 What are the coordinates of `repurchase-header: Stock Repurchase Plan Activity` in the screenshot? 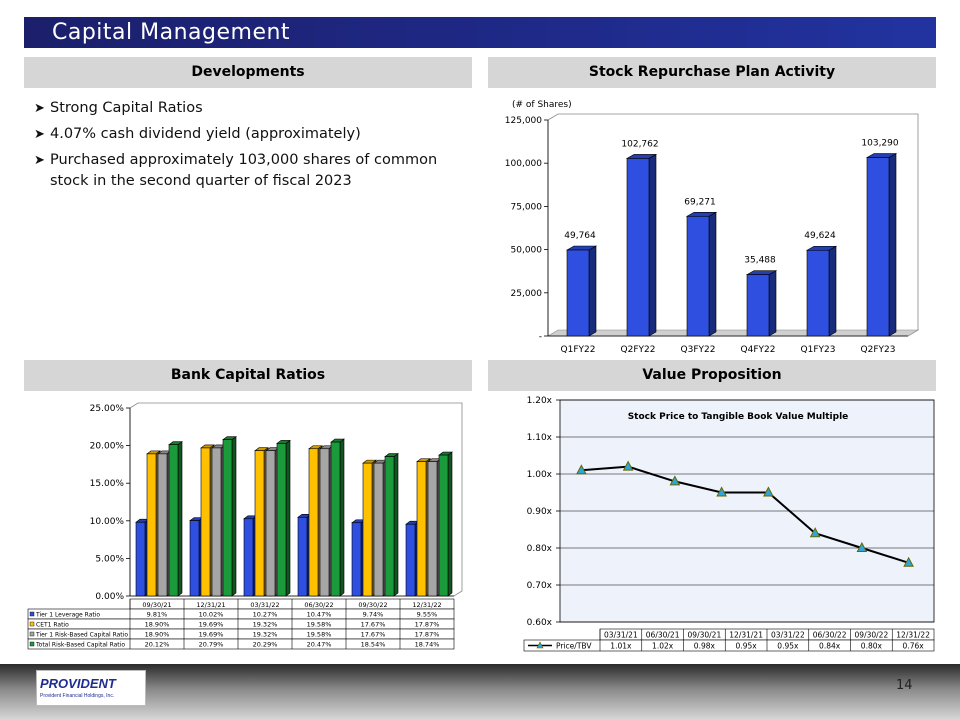 It's located at (712, 72).